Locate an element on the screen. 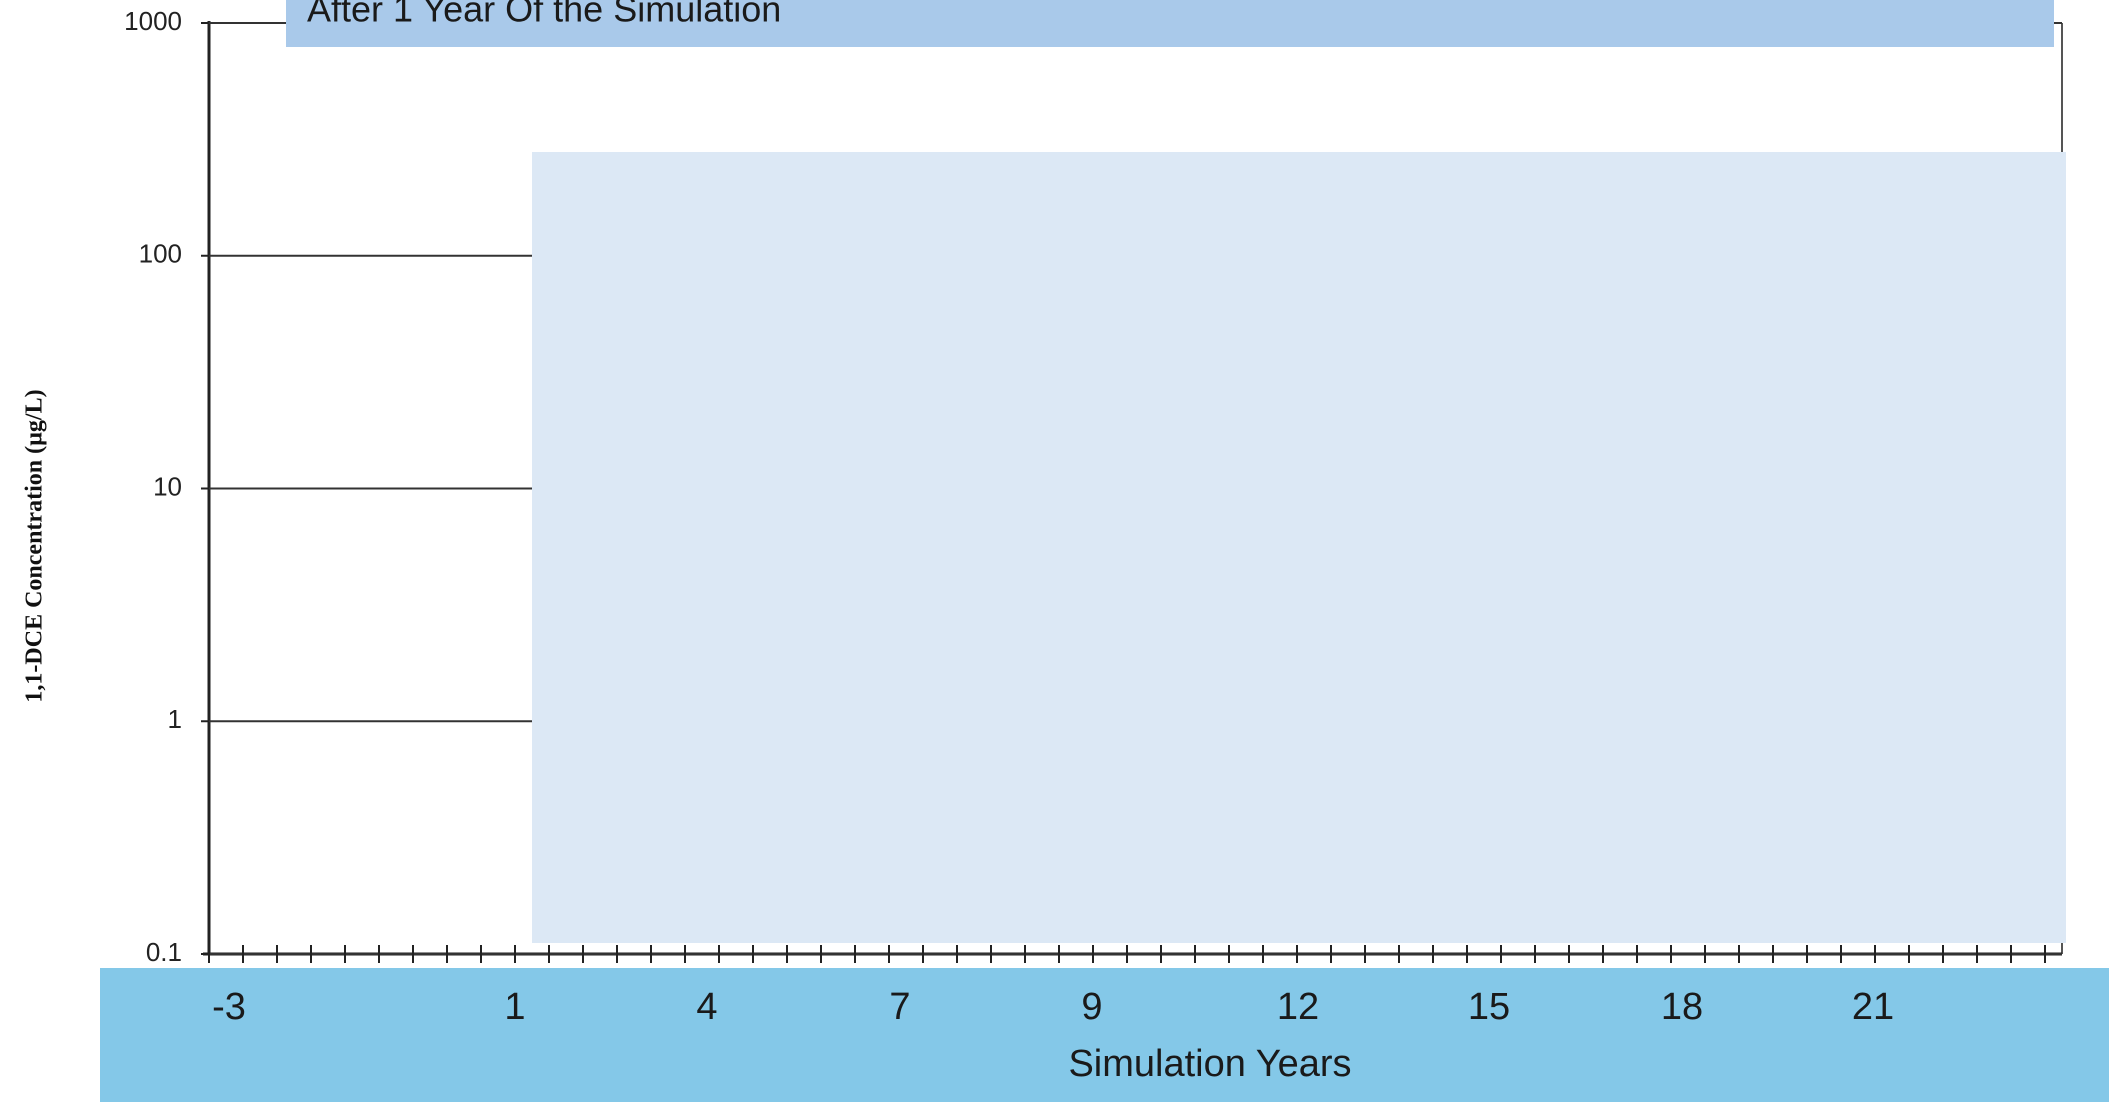 The height and width of the screenshot is (1102, 2113). x-tick-label: 9 is located at coordinates (1091, 1007).